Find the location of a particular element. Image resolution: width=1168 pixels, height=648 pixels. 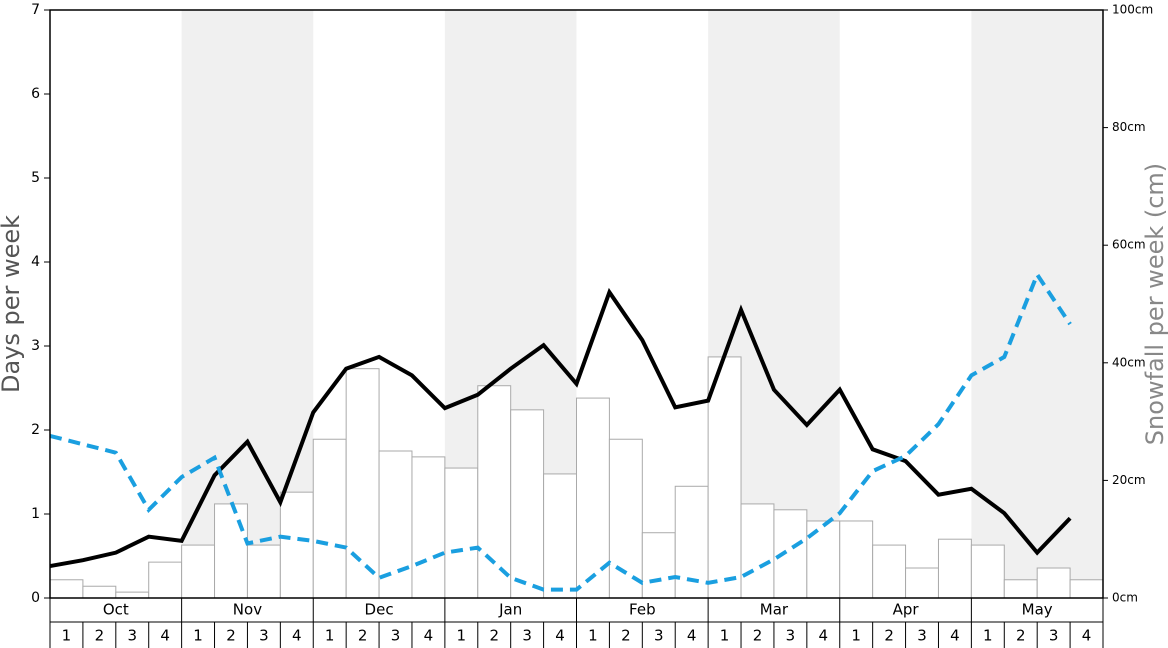

y2-tick-label: 0cm is located at coordinates (1125, 598).